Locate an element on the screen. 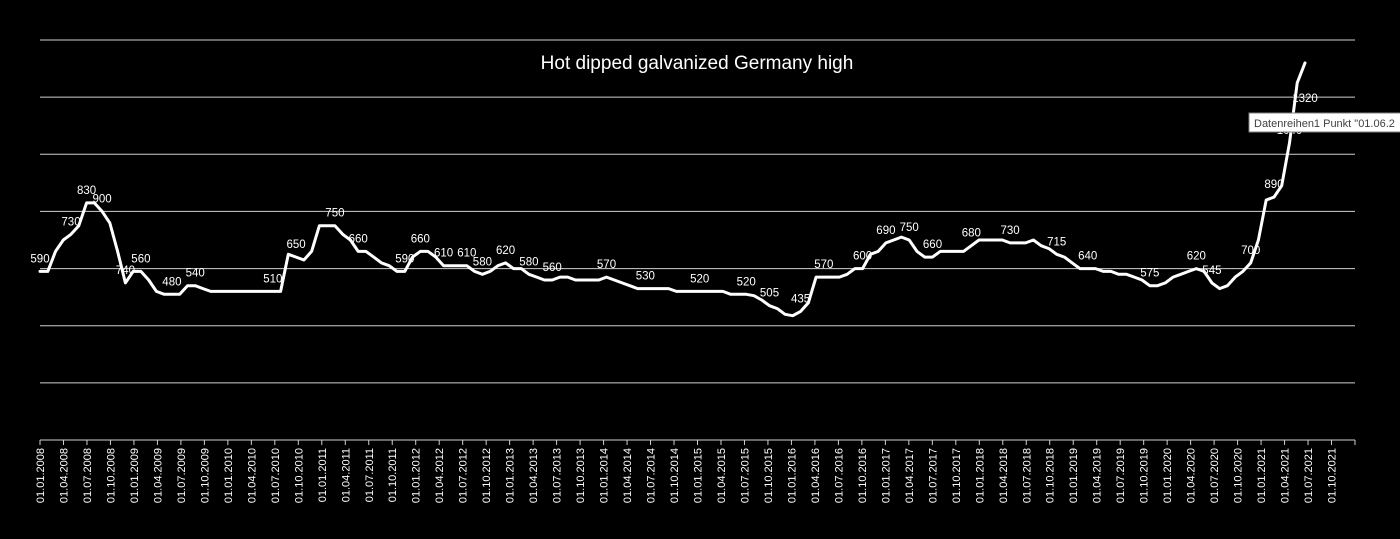 Image resolution: width=1400 pixels, height=539 pixels. x-tick-label: 01.01.2017 is located at coordinates (886, 475).